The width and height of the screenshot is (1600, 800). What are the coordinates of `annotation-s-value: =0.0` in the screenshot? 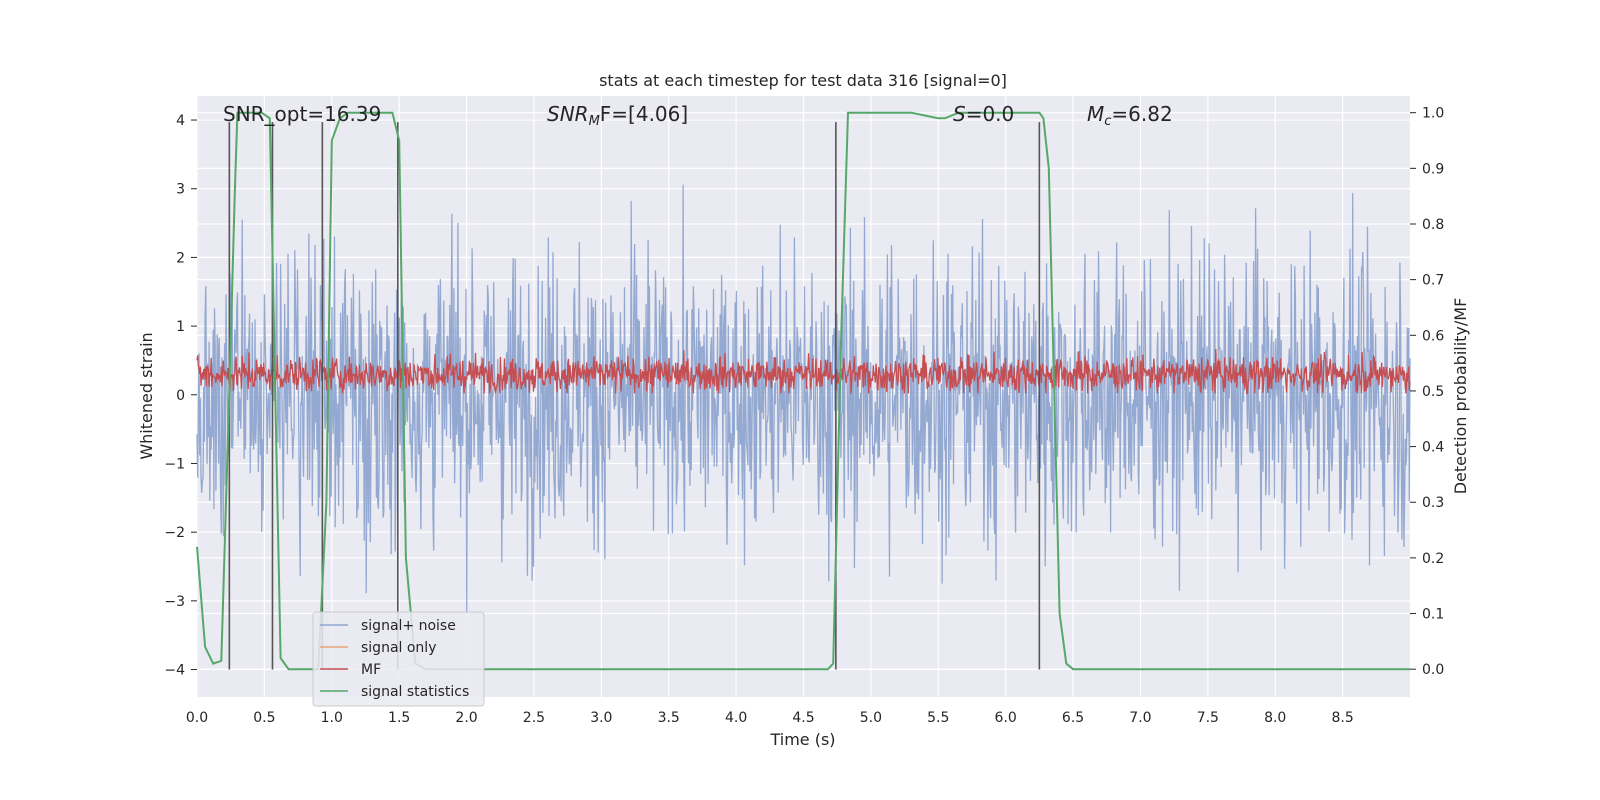 It's located at (990, 114).